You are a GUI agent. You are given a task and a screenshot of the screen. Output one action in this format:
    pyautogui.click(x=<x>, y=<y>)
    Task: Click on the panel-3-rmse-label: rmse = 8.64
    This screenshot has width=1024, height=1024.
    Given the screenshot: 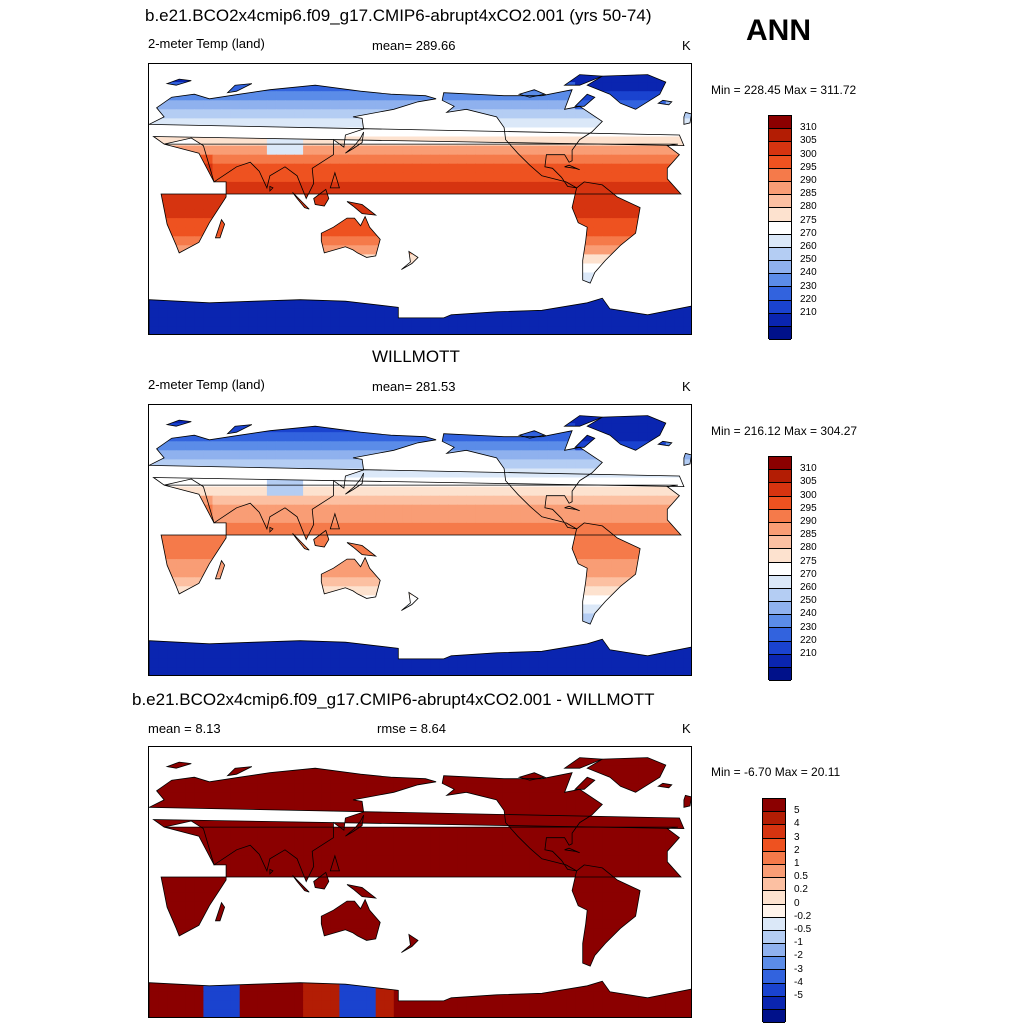 What is the action you would take?
    pyautogui.click(x=412, y=728)
    